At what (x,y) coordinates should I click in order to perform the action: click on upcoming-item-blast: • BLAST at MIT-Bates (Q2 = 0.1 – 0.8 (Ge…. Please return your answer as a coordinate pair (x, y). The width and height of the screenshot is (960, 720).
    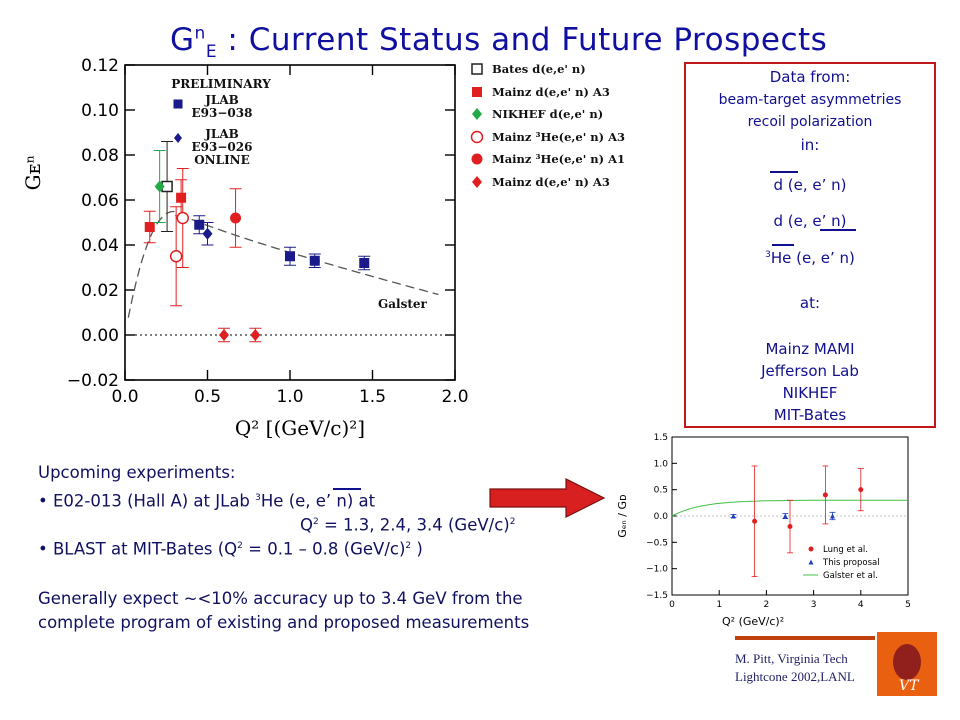
    Looking at the image, I should click on (230, 549).